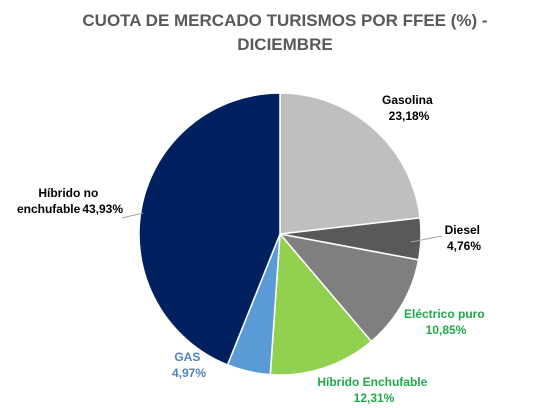 The height and width of the screenshot is (408, 560). I want to click on leader-line-hibrido-no-enchufable, so click(132, 215).